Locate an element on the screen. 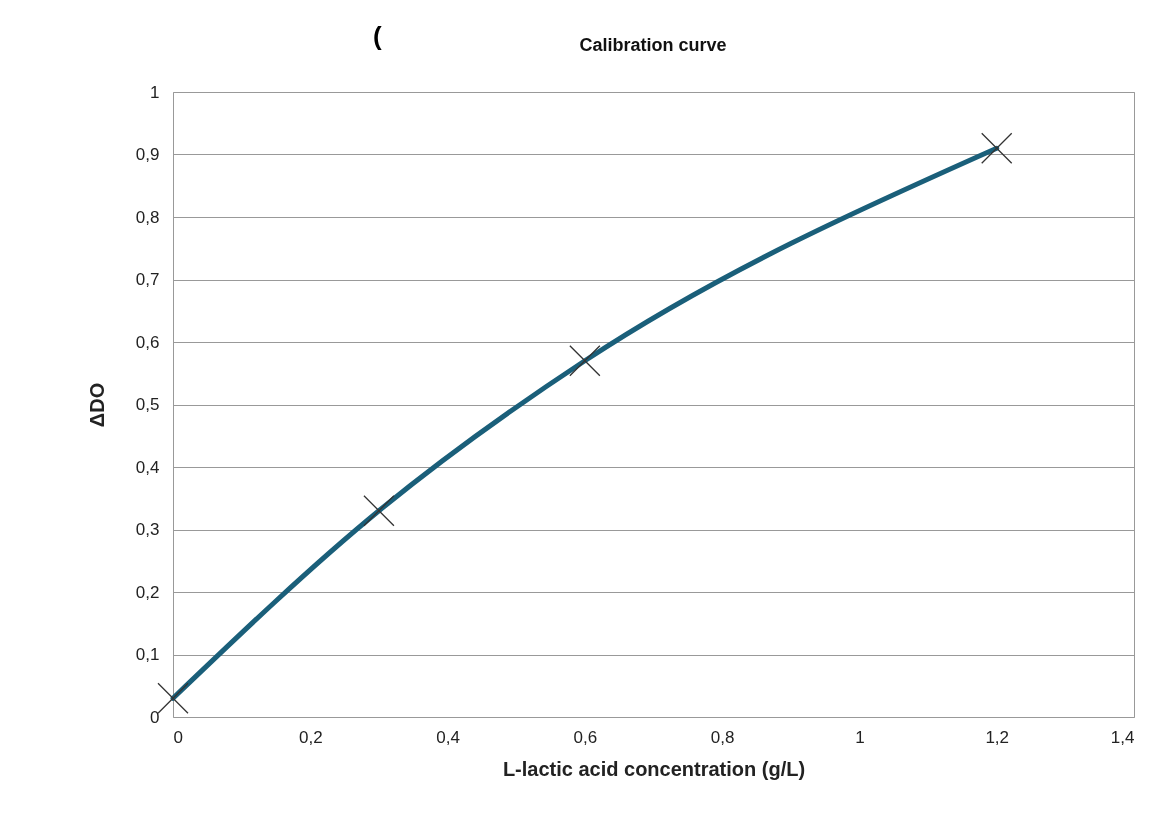  y-tick-label: 0,6 is located at coordinates (147, 342).